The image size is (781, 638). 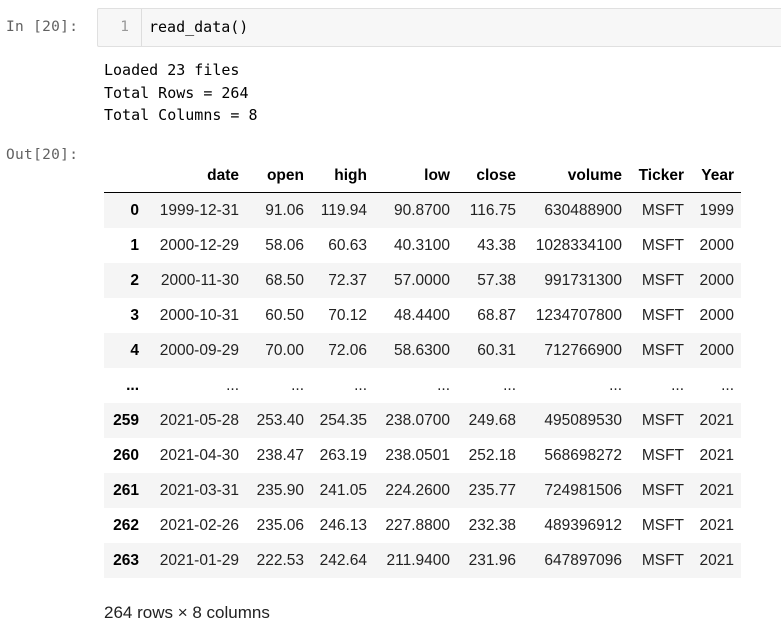 What do you see at coordinates (199, 490) in the screenshot?
I see `cell-date: 2021-03-31` at bounding box center [199, 490].